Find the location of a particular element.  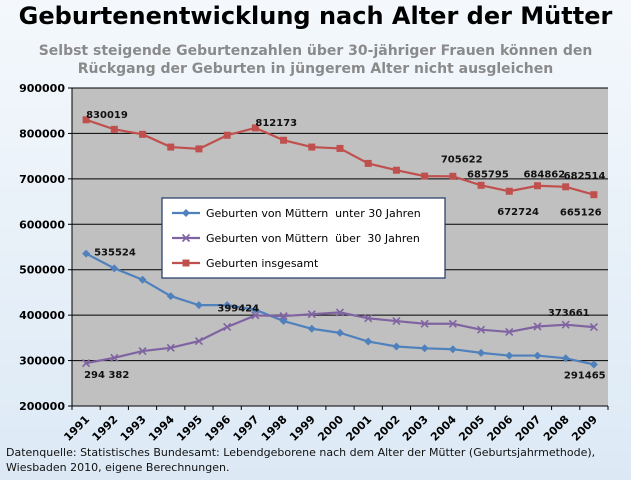

y-tick-label: 600000 is located at coordinates (42, 224).